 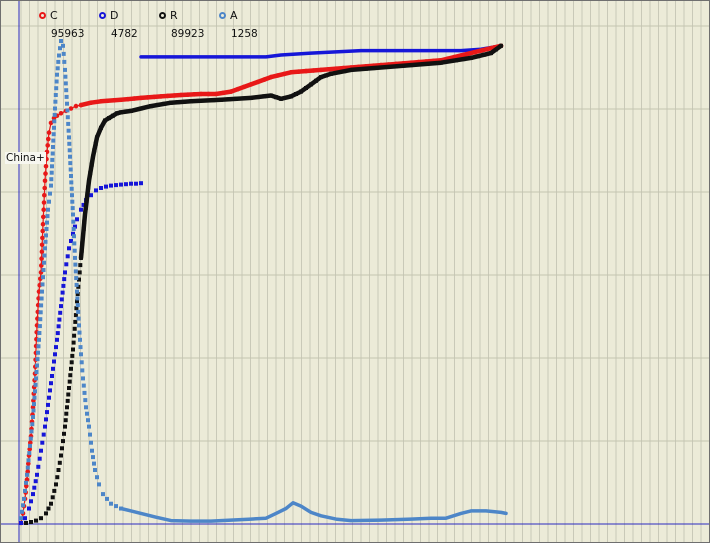 I want to click on region-label: China+, so click(x=25, y=158).